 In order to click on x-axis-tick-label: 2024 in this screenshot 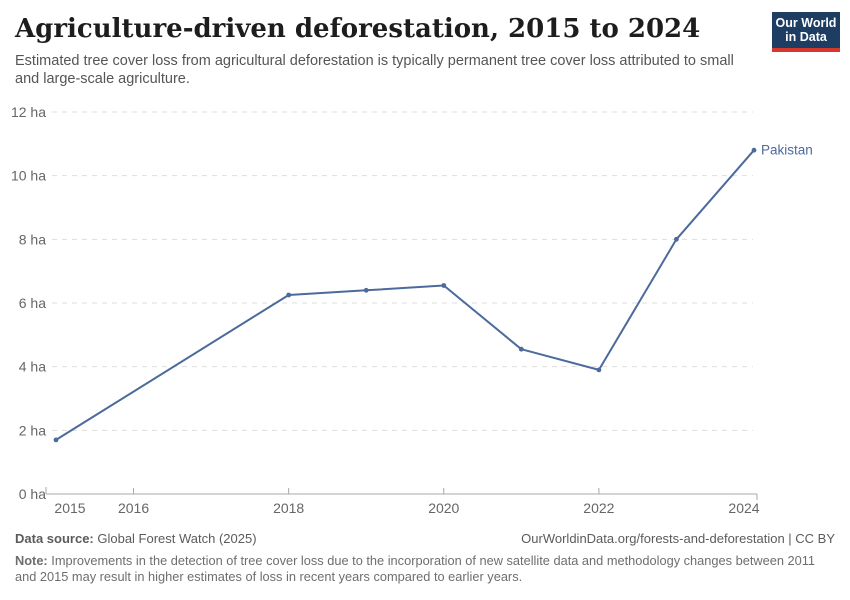, I will do `click(743, 508)`.